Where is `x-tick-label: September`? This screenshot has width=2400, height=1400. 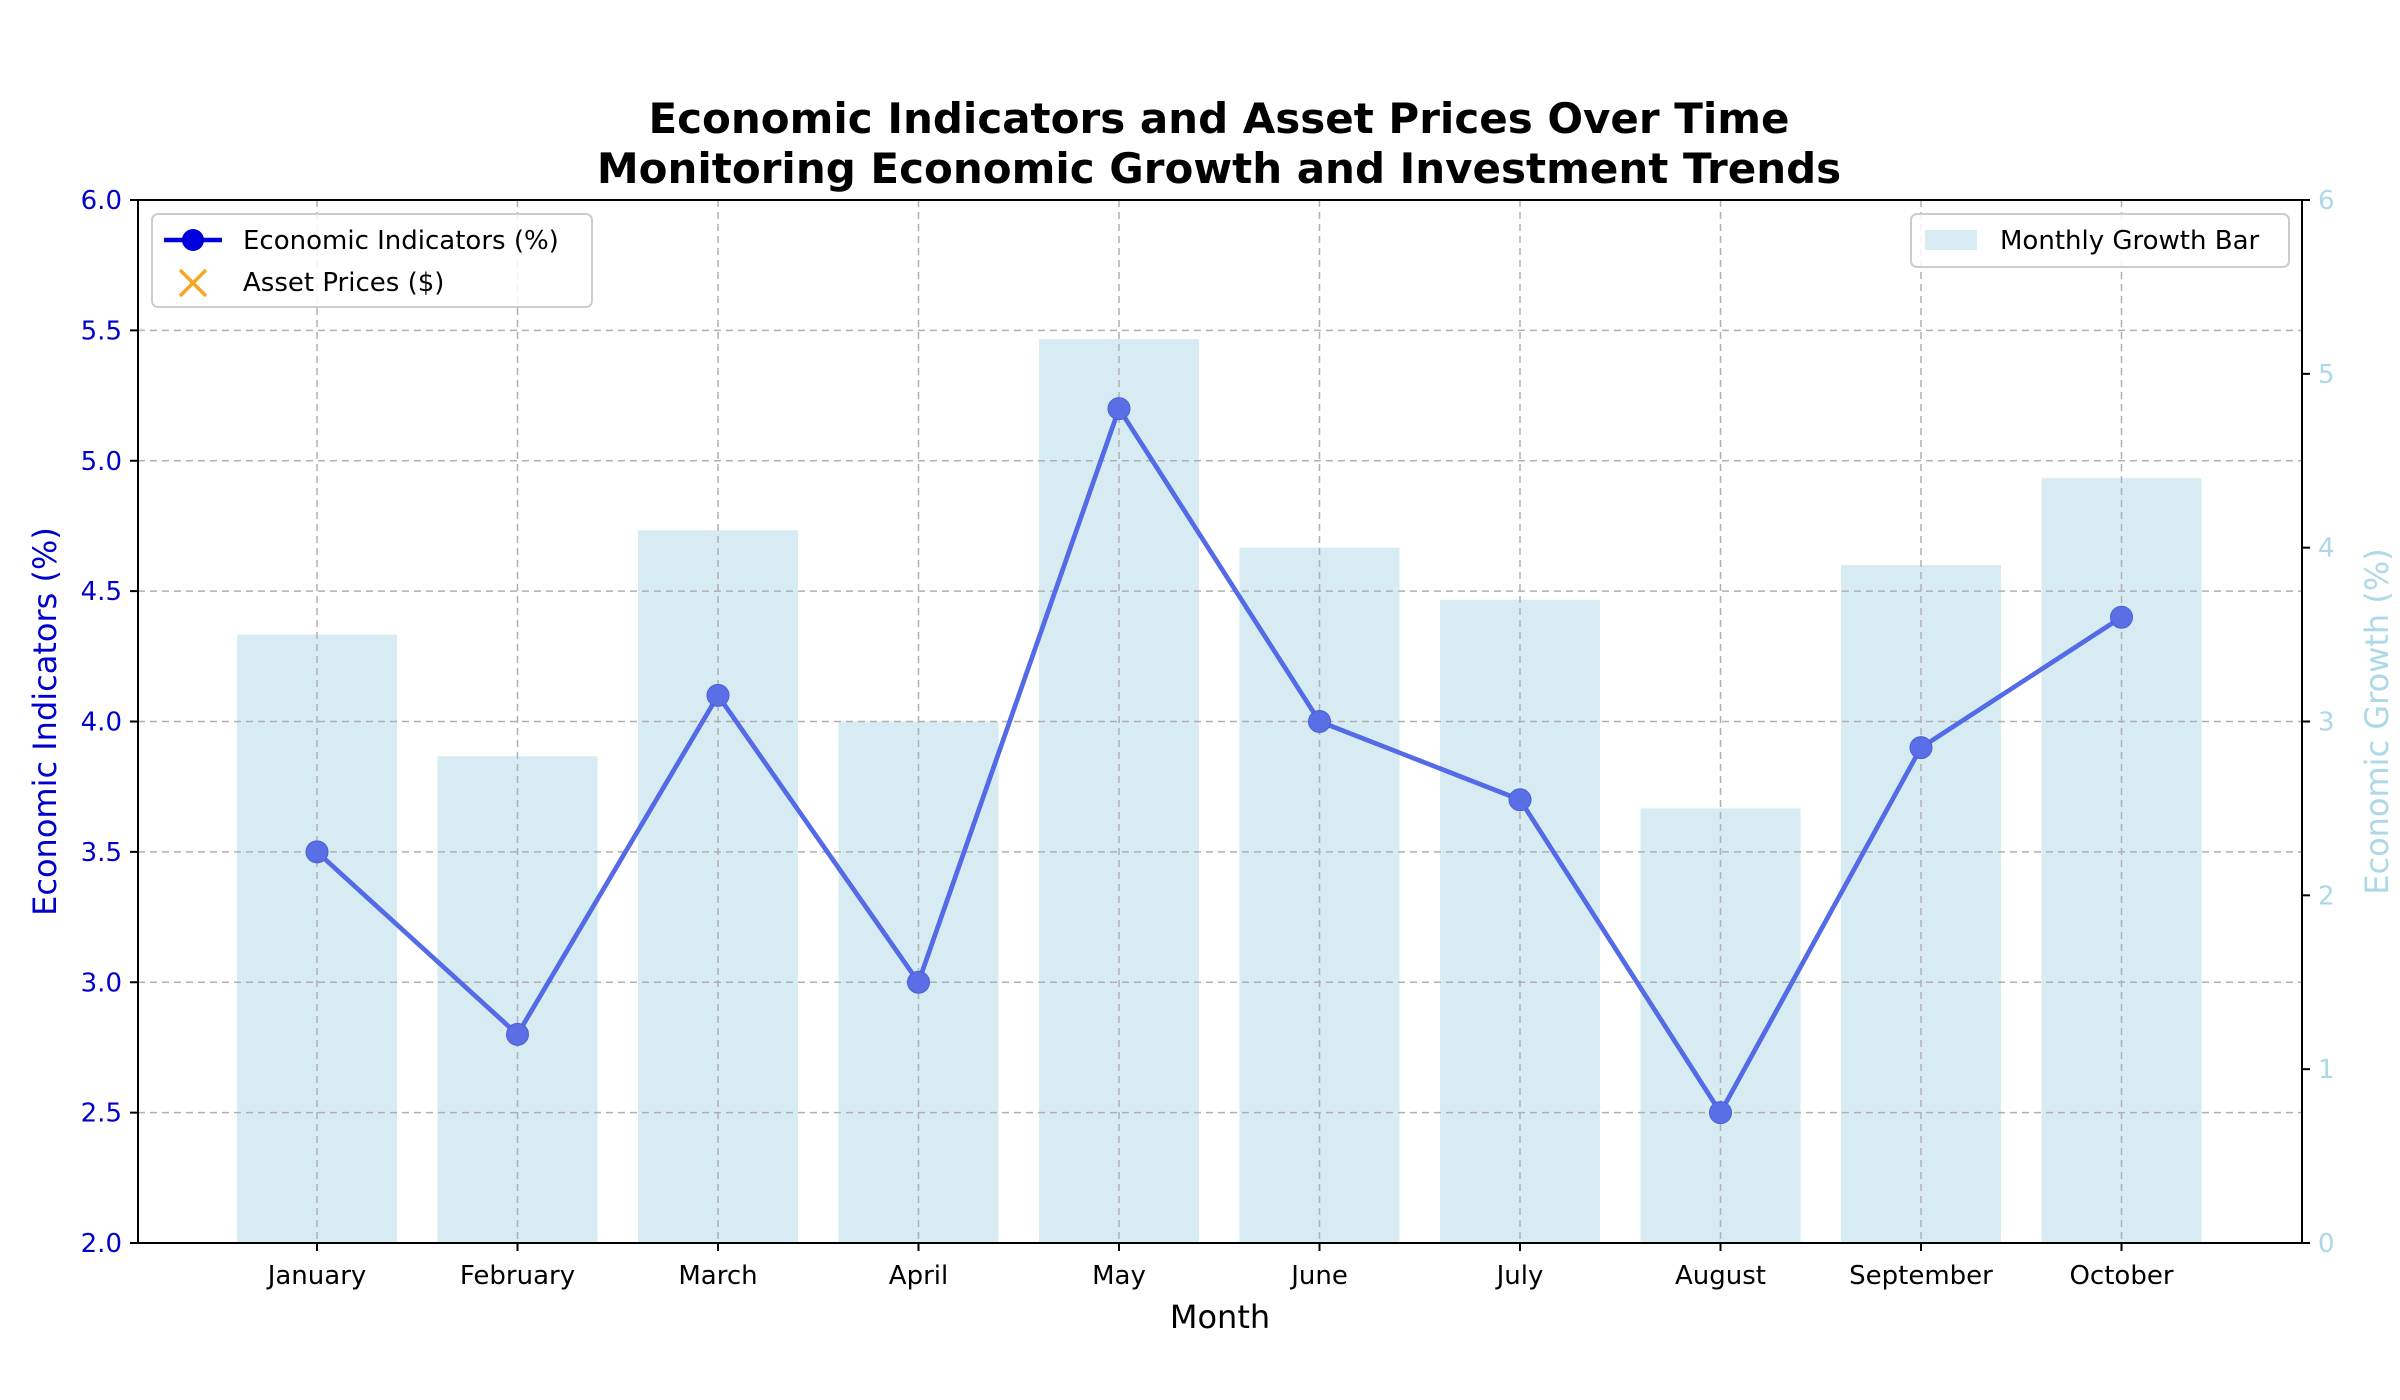
x-tick-label: September is located at coordinates (1921, 1276).